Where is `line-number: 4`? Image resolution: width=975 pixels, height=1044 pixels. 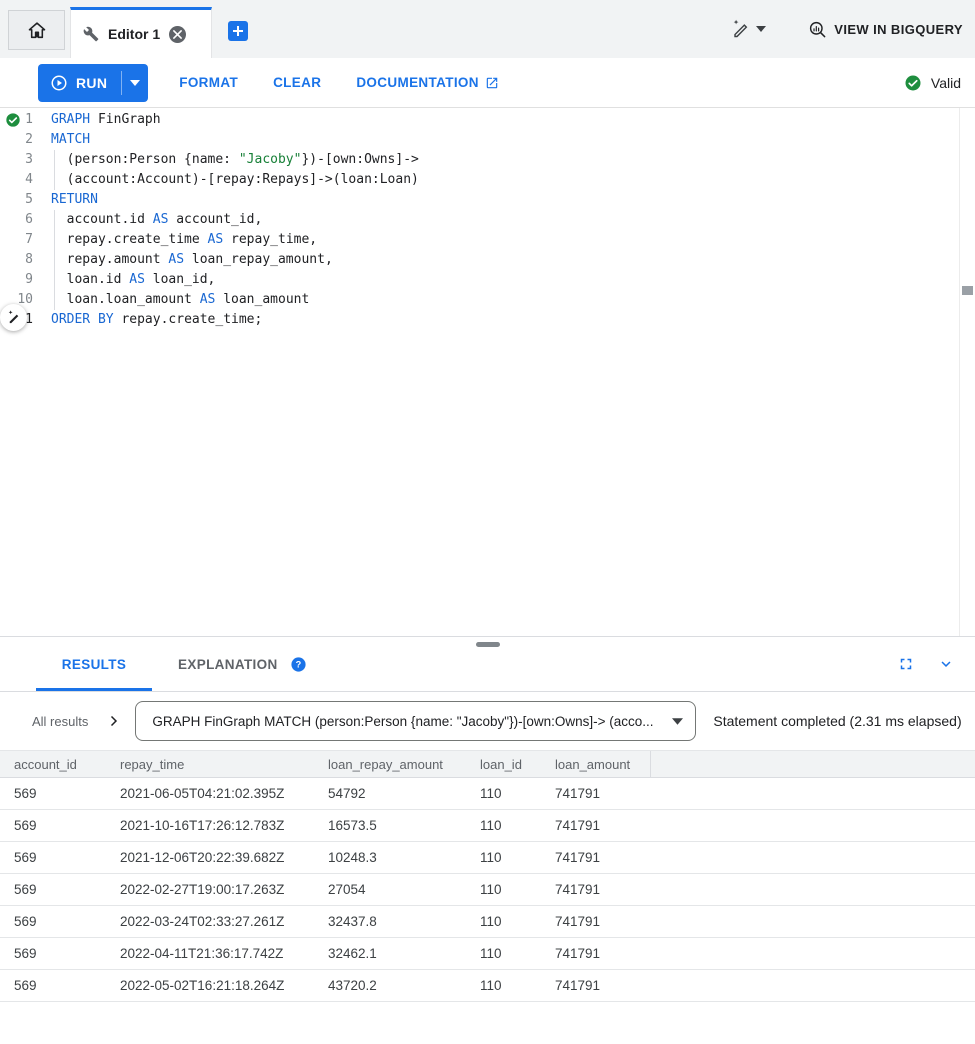 line-number: 4 is located at coordinates (29, 179).